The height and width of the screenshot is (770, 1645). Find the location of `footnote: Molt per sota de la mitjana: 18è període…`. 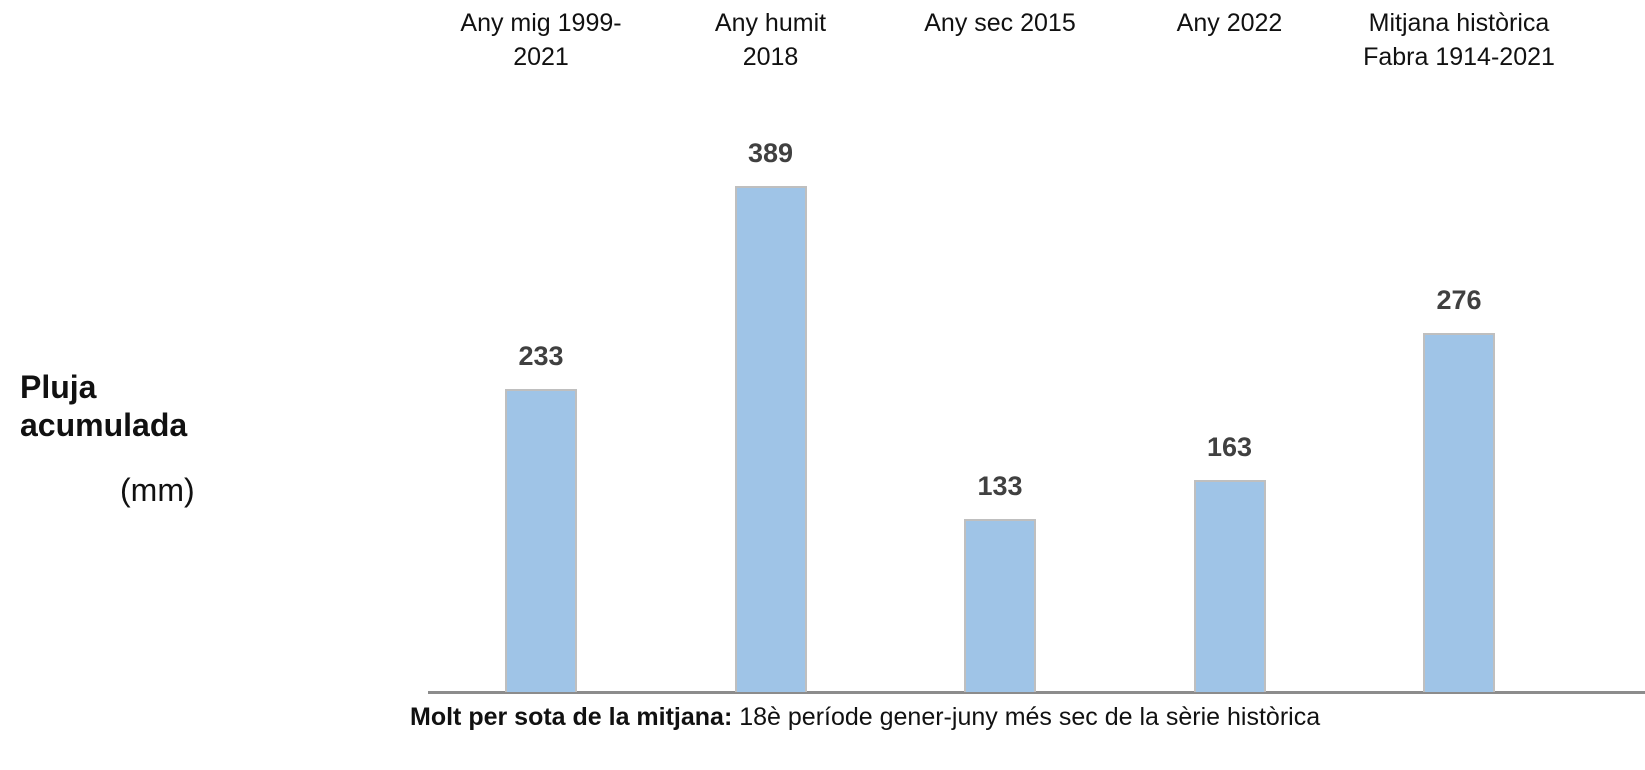

footnote: Molt per sota de la mitjana: 18è període… is located at coordinates (865, 717).